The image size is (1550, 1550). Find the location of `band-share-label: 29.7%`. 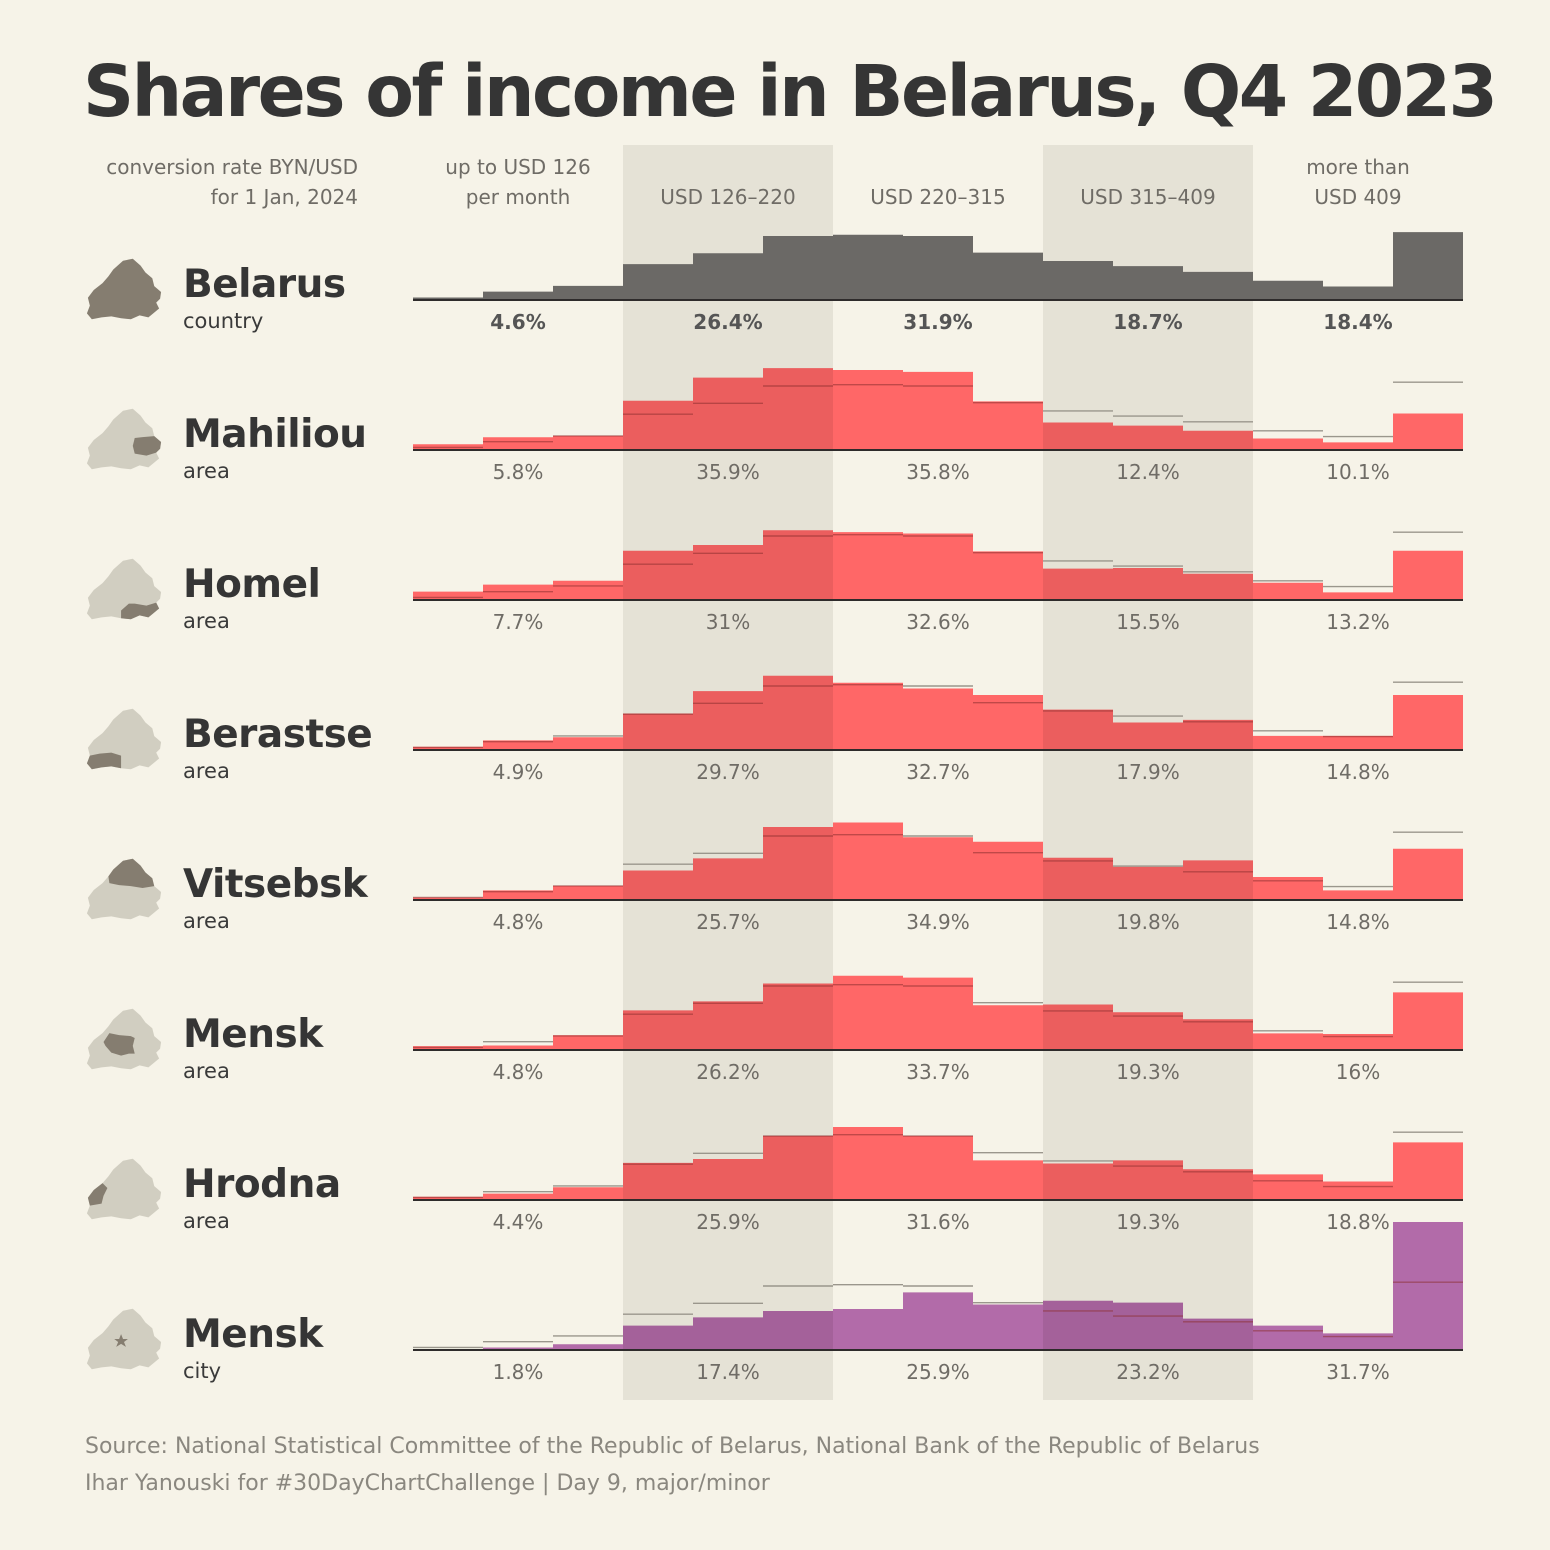

band-share-label: 29.7% is located at coordinates (728, 772).